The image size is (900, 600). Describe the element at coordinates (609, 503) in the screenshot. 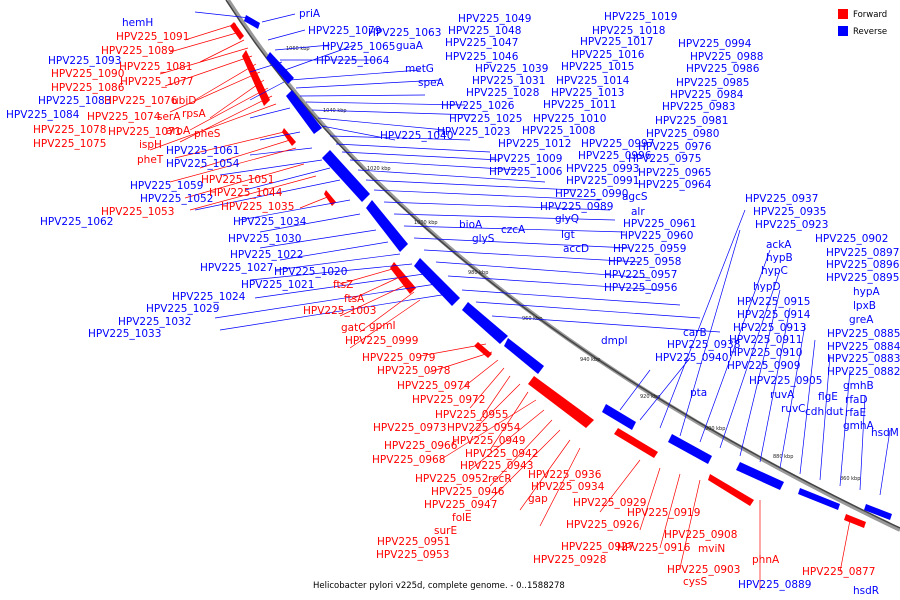

I see `gene-label: HPV225_0929` at that location.